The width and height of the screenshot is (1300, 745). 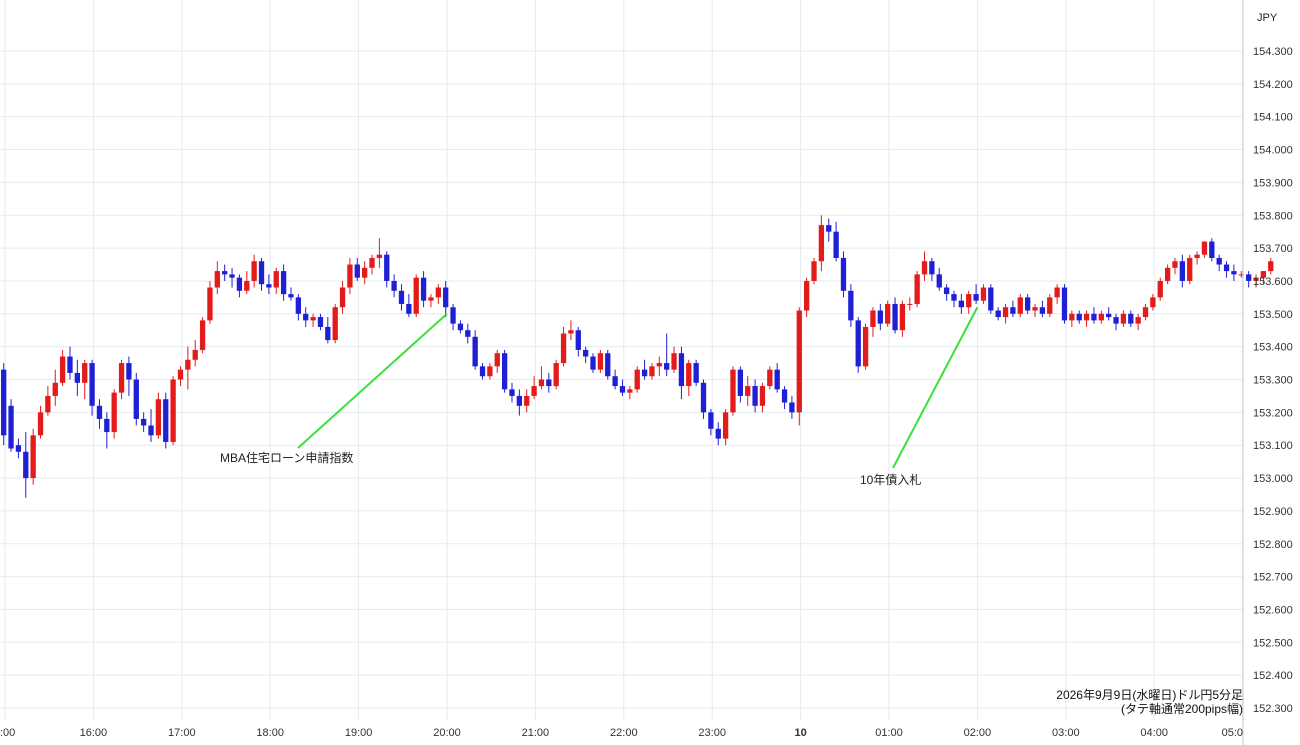 What do you see at coordinates (1273, 610) in the screenshot?
I see `y-tick-label: 152.600` at bounding box center [1273, 610].